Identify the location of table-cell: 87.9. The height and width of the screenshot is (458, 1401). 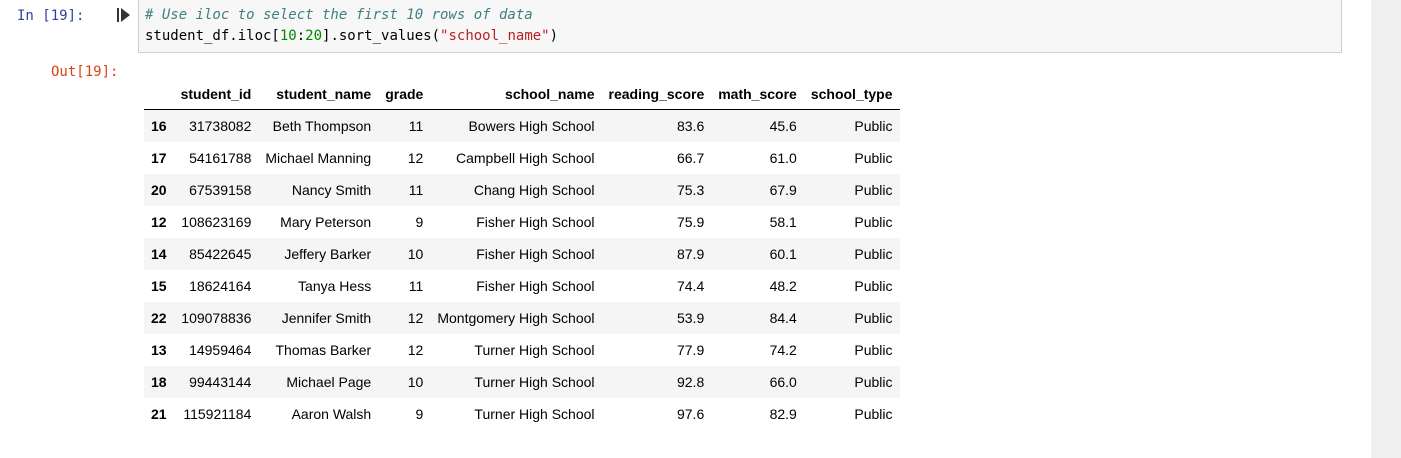
(690, 254).